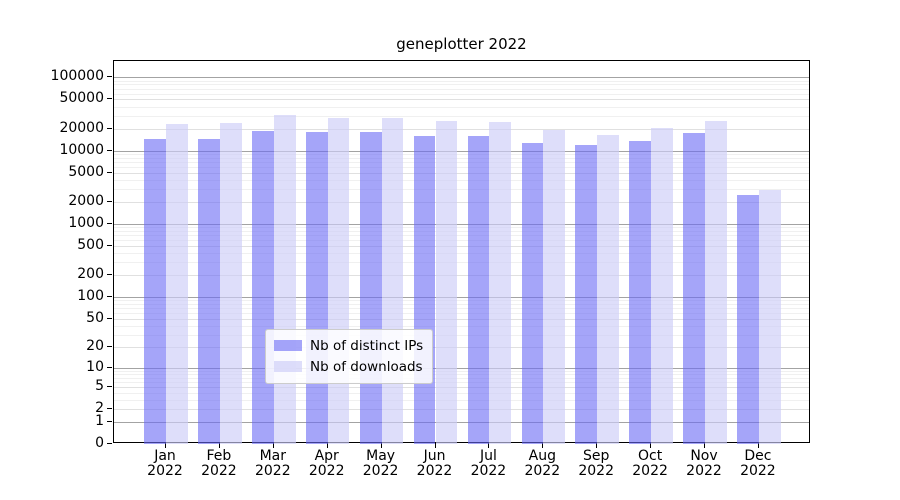  Describe the element at coordinates (488, 463) in the screenshot. I see `x-tick-label: Jul 2022` at that location.